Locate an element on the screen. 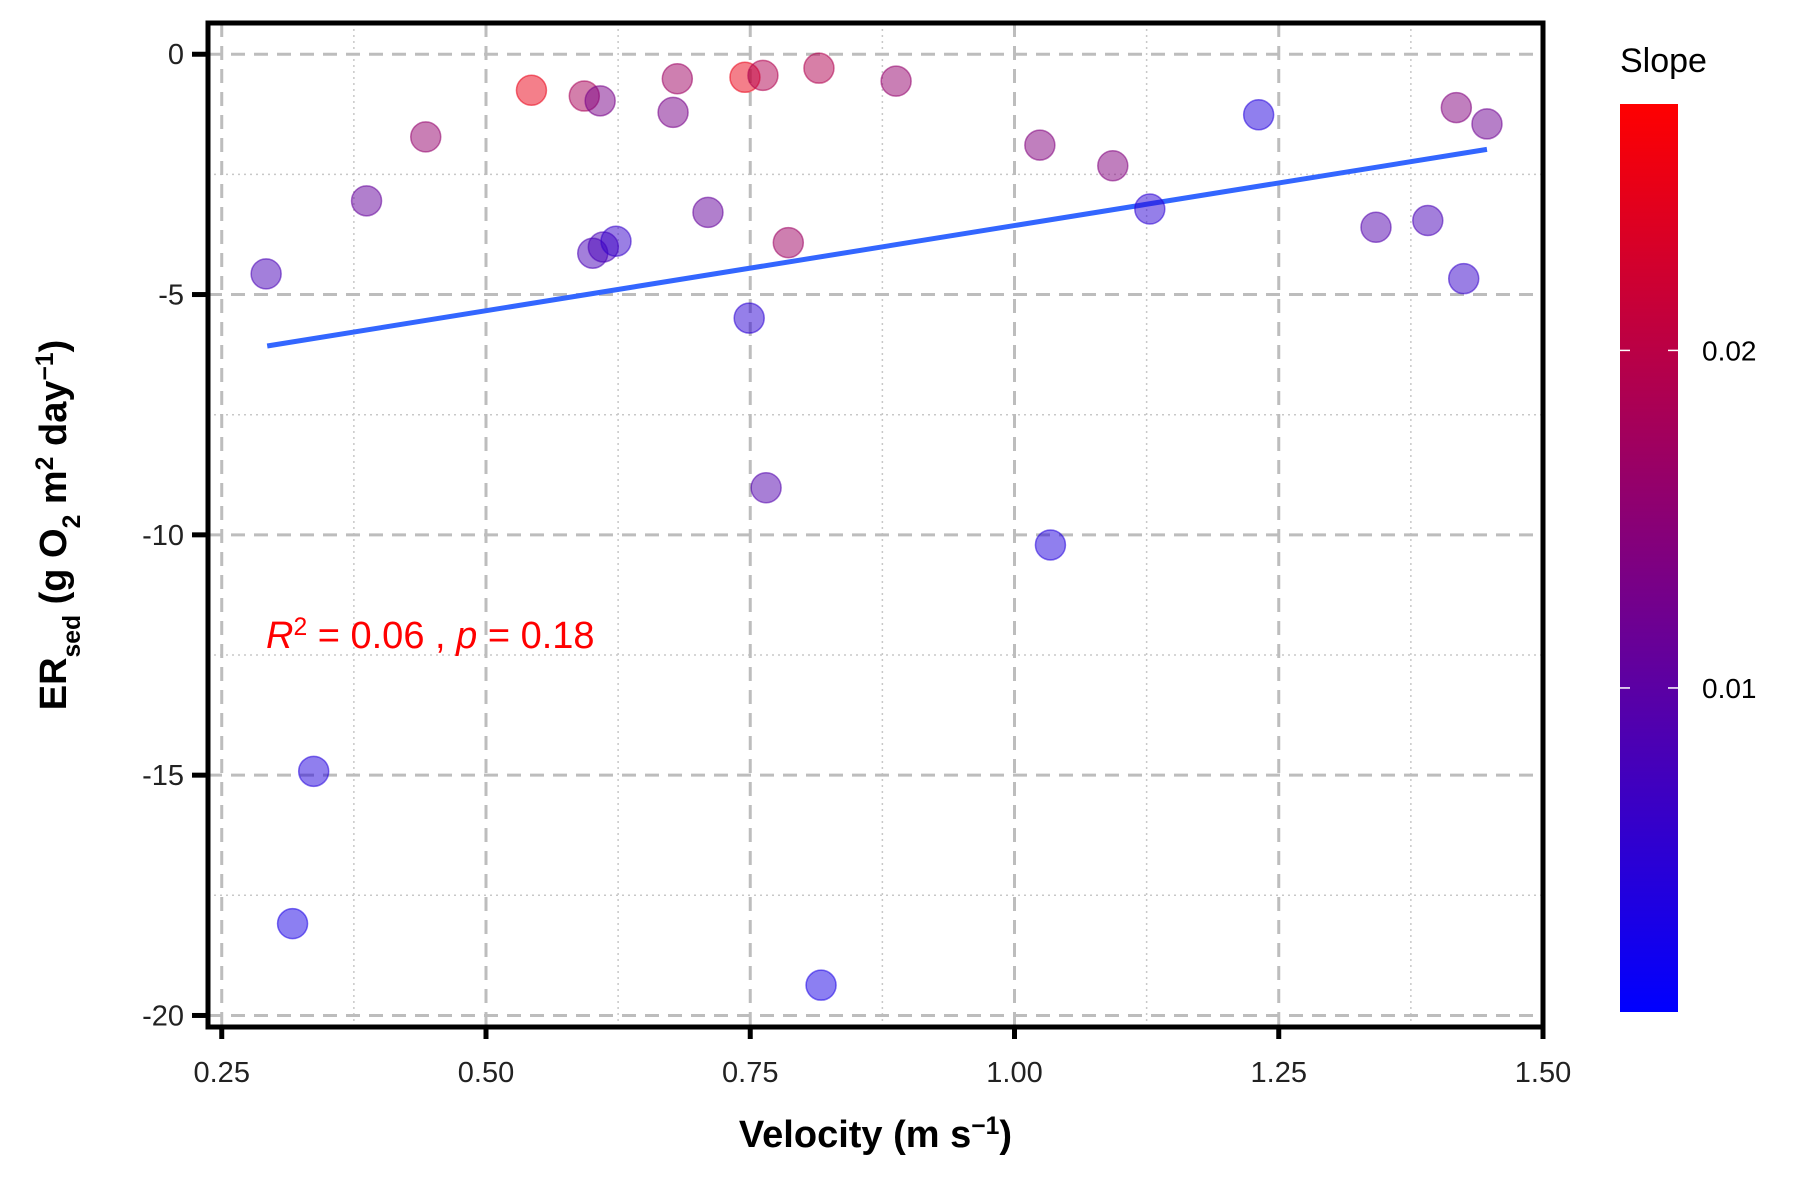 This screenshot has height=1200, width=1800. text-part: p is located at coordinates (466, 636).